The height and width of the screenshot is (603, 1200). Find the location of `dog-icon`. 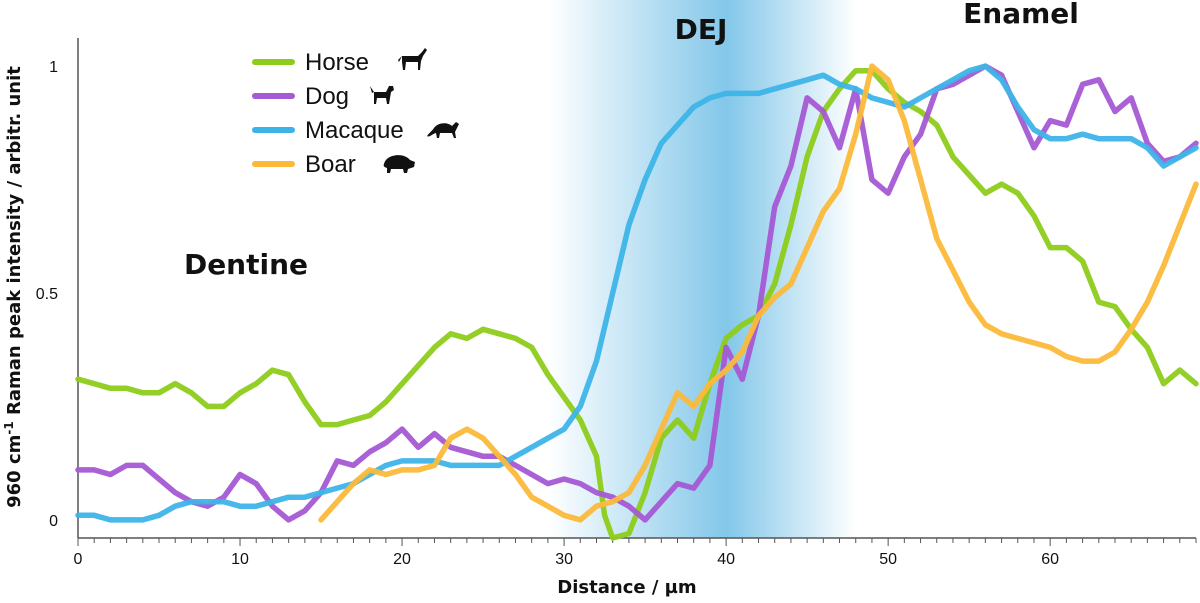

dog-icon is located at coordinates (382, 95).